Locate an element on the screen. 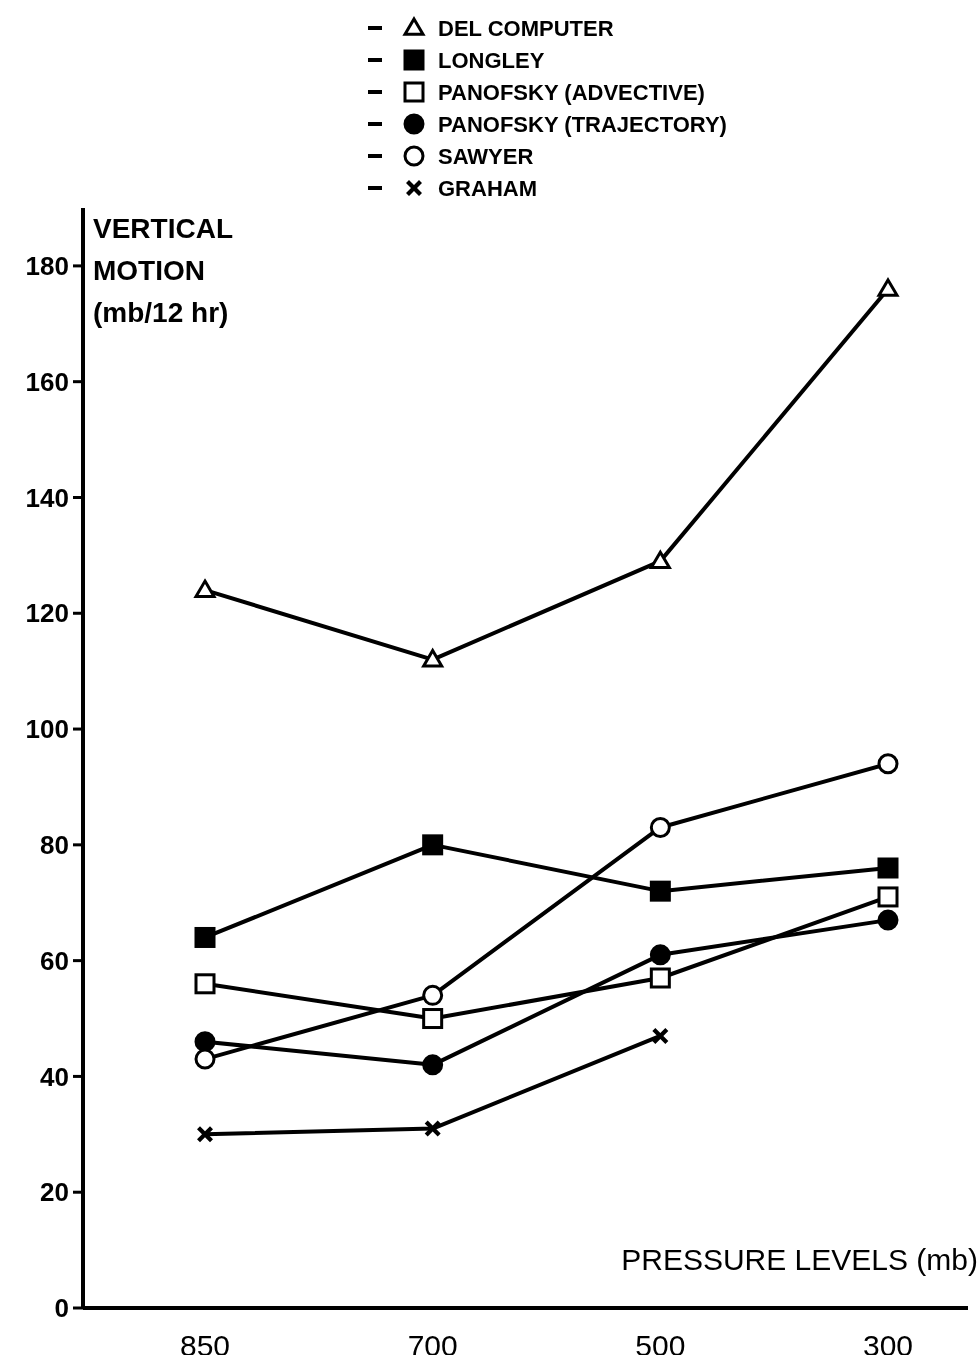 The image size is (979, 1355). legend-label: LONGLEY is located at coordinates (491, 60).